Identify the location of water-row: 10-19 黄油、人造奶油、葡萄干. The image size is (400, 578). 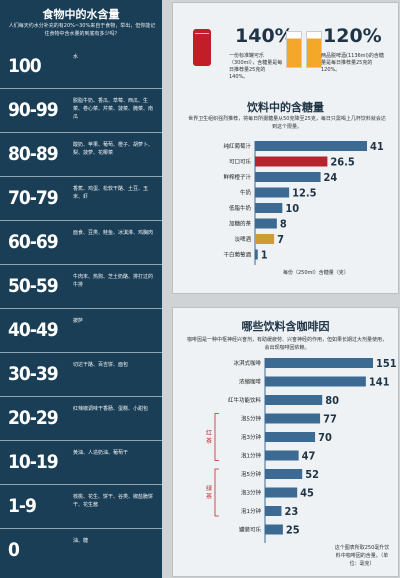
(81, 462).